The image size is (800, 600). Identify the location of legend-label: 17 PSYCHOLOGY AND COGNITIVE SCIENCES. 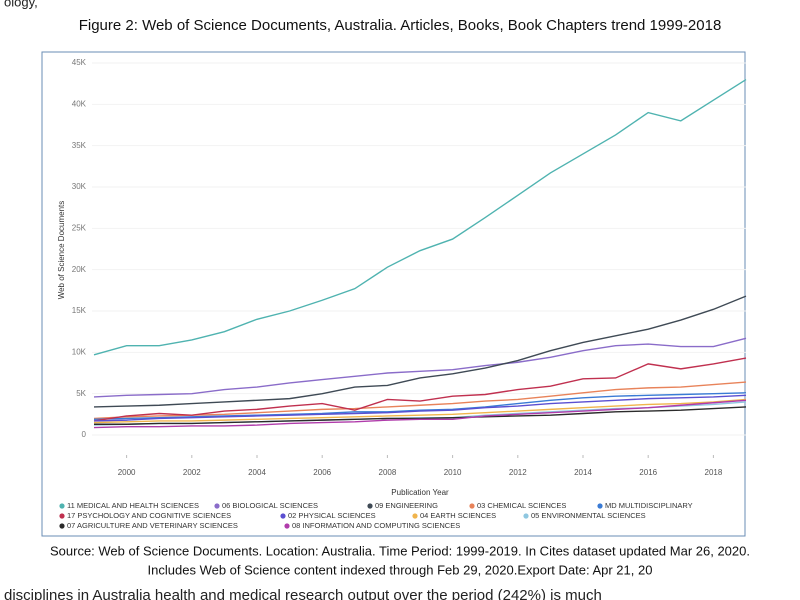
(149, 515).